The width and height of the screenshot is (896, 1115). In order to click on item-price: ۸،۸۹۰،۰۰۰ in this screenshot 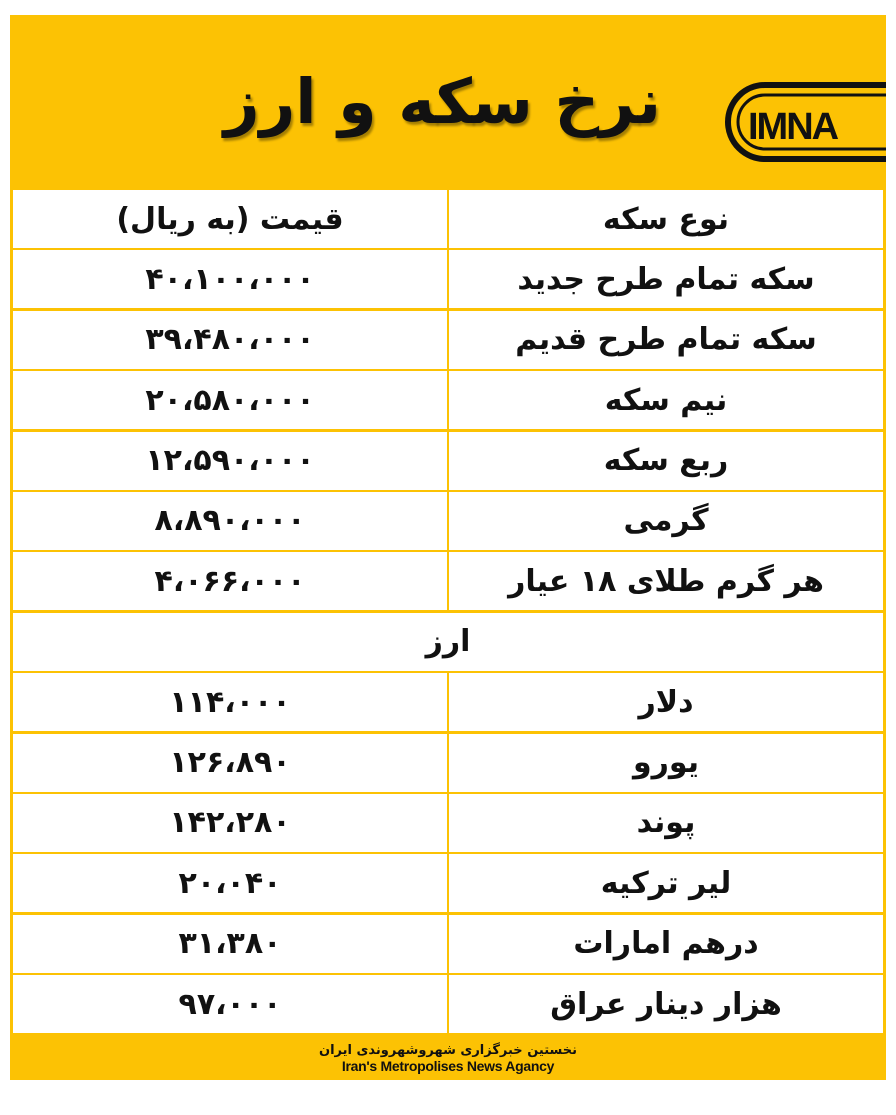, I will do `click(230, 520)`.